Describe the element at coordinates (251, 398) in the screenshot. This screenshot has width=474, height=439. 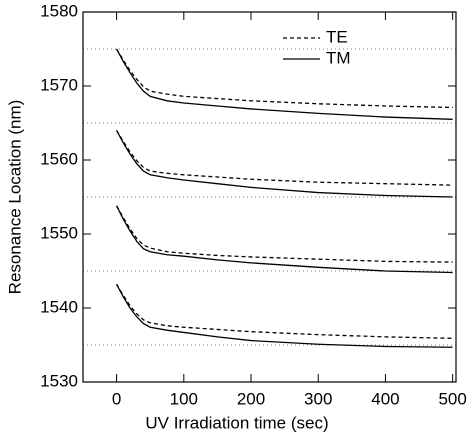
I see `x-tick-label: 200` at that location.